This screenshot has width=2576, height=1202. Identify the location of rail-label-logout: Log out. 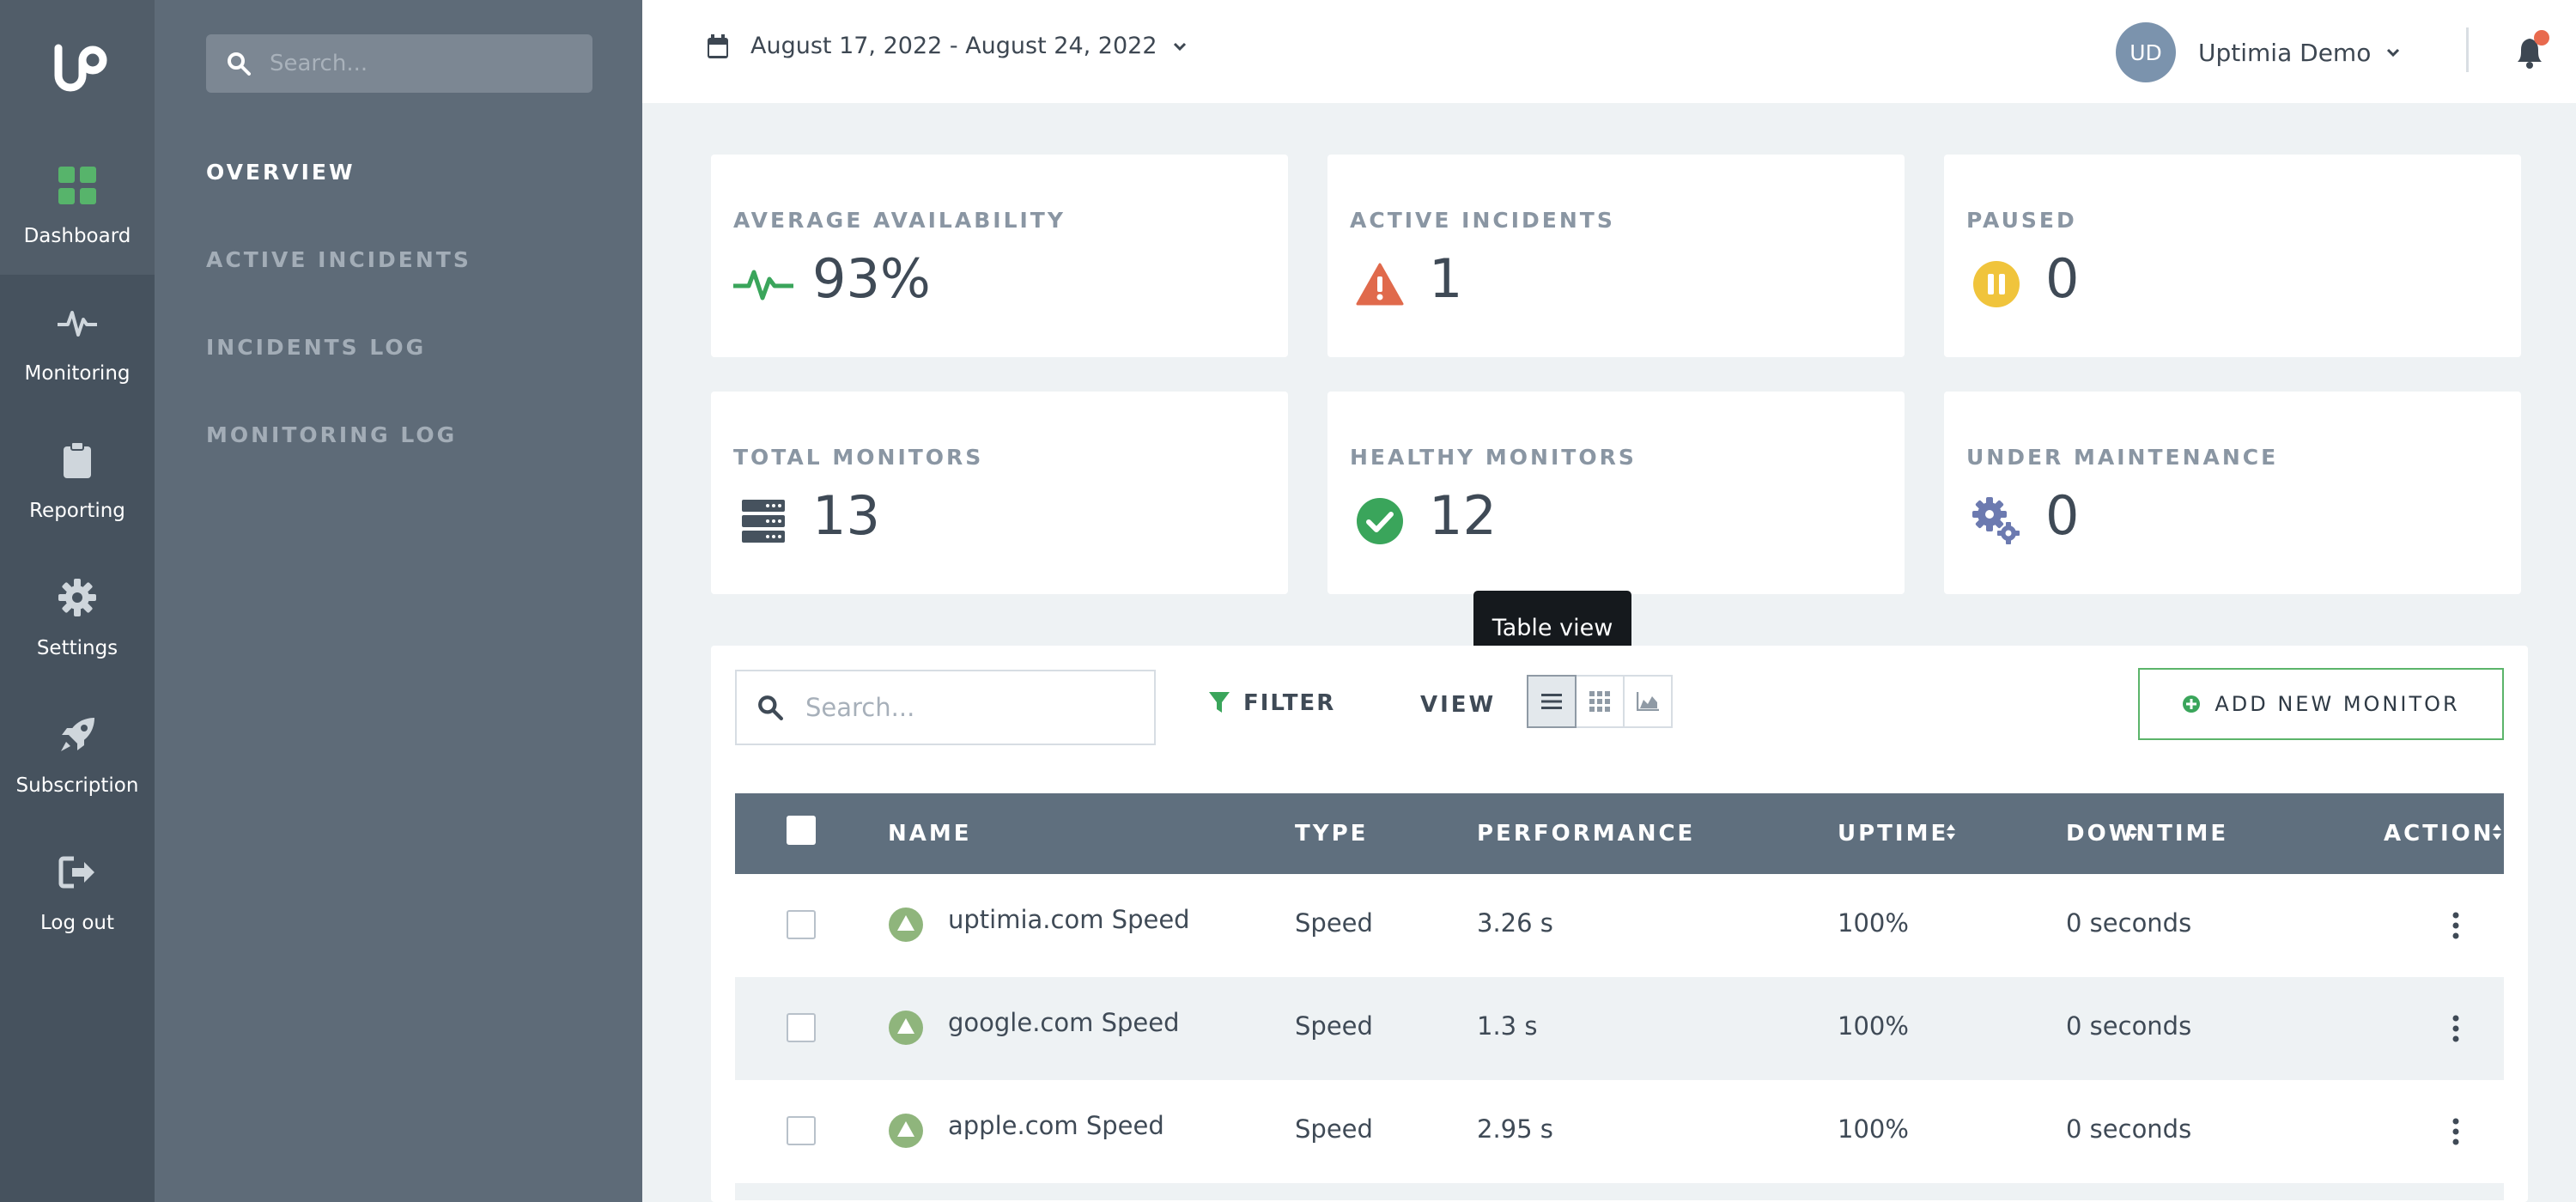
(77, 923).